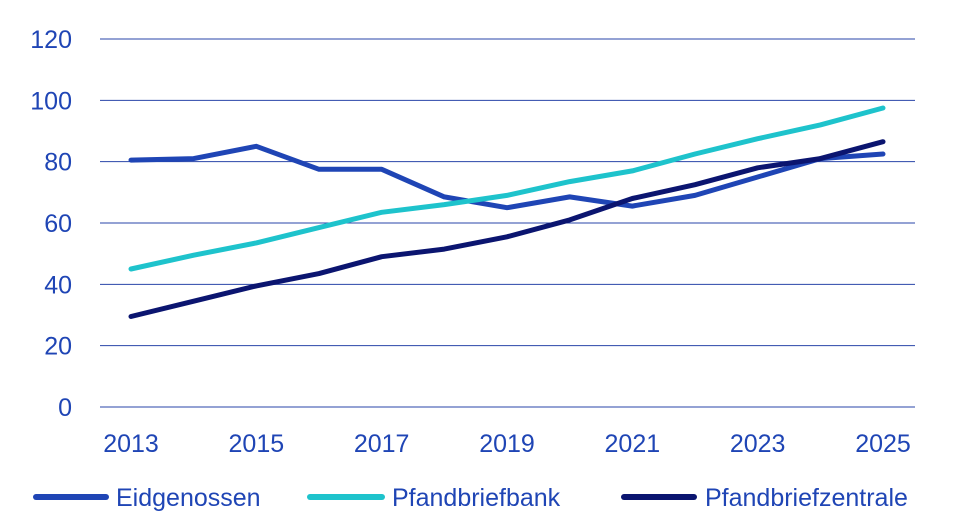 The image size is (960, 532). What do you see at coordinates (188, 498) in the screenshot?
I see `legend-label: Eidgenossen` at bounding box center [188, 498].